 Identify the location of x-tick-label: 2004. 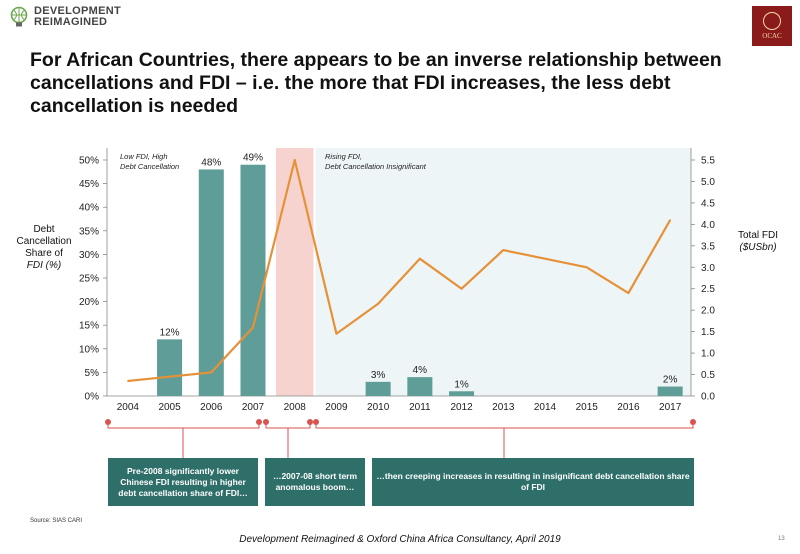
(128, 407).